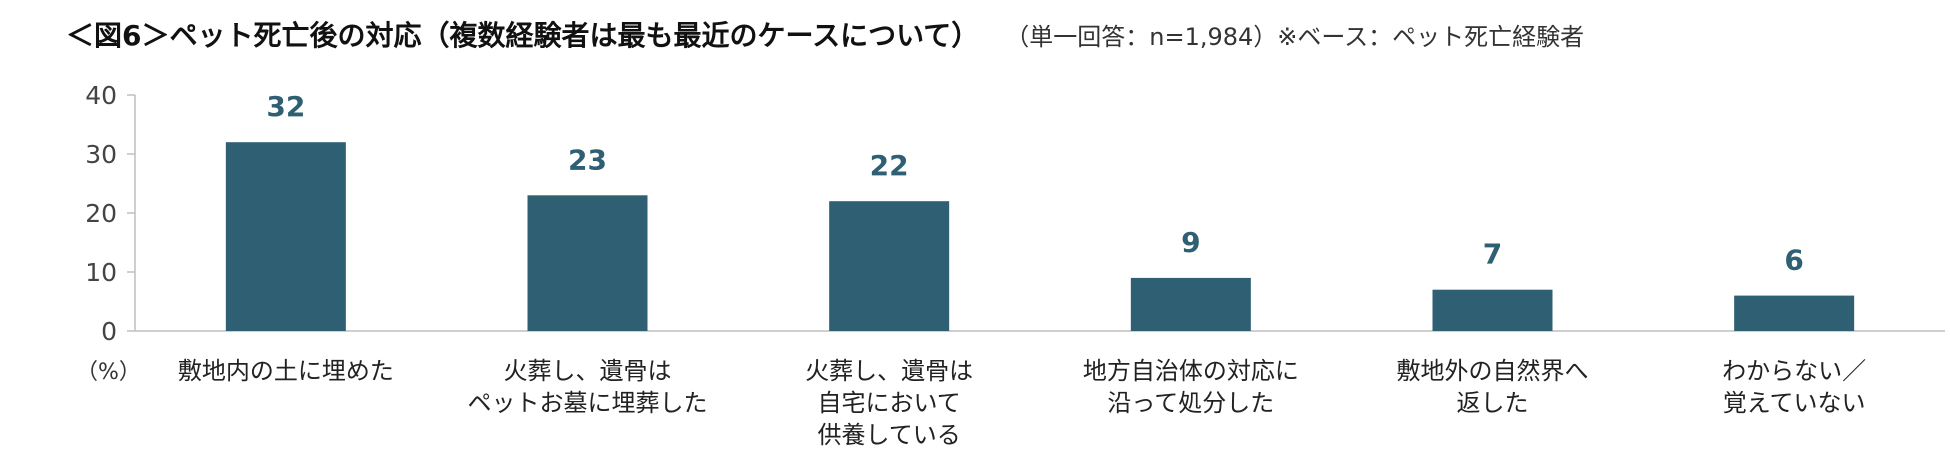 Image resolution: width=1950 pixels, height=473 pixels. Describe the element at coordinates (588, 387) in the screenshot. I see `x-tick-label: 火葬し、遺骨はペットお墓に埋葬した` at that location.